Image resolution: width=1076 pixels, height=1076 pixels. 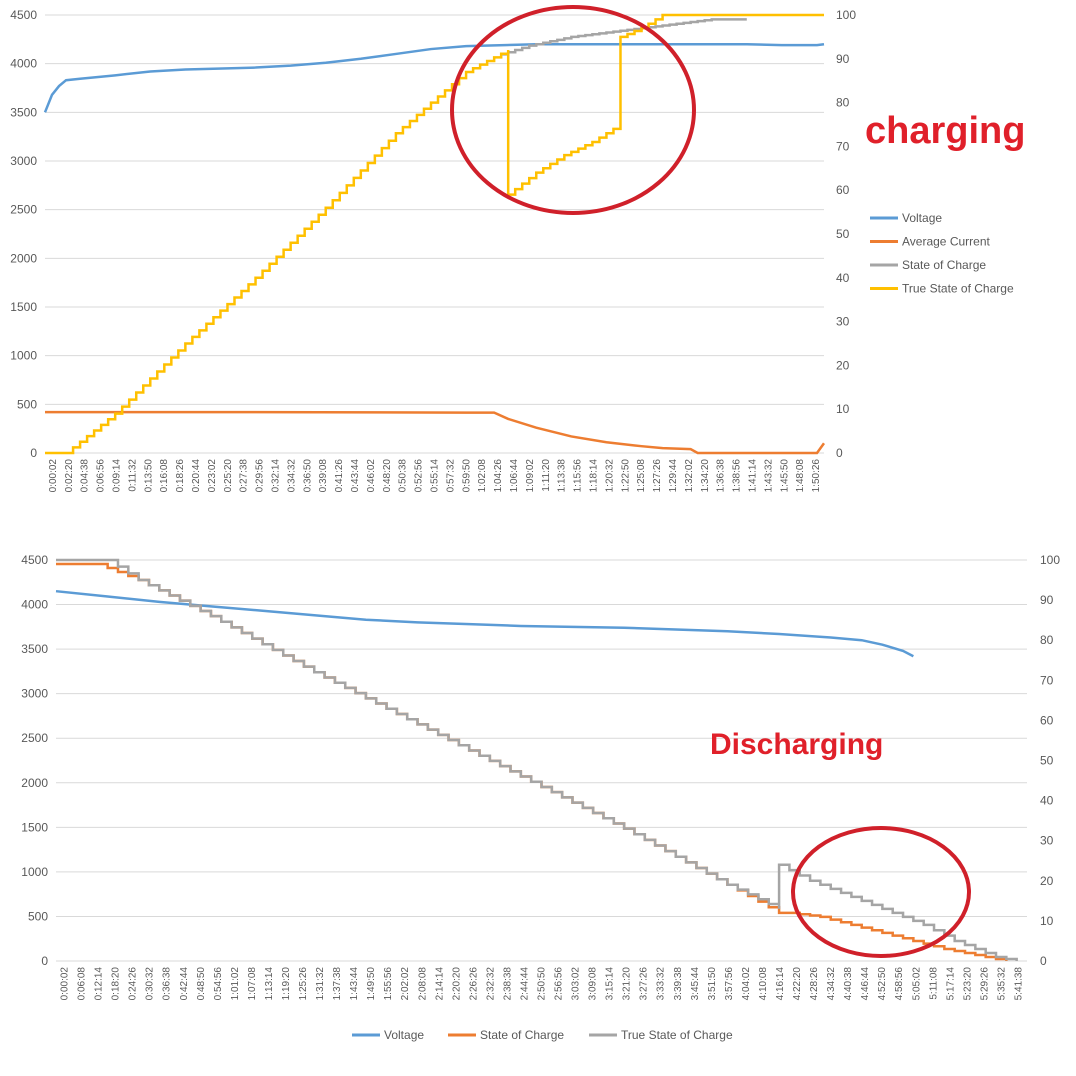 I want to click on x-tick-label: 0:41:26, so click(x=339, y=476).